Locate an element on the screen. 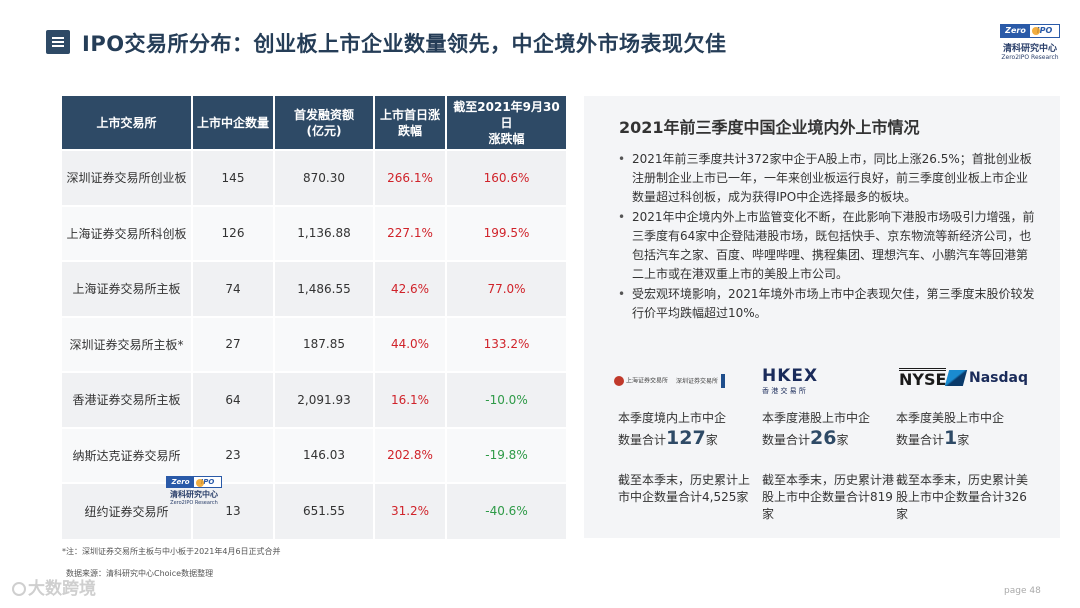 The width and height of the screenshot is (1080, 608). cell-exchange: 纳斯达克证券交易所 is located at coordinates (127, 454).